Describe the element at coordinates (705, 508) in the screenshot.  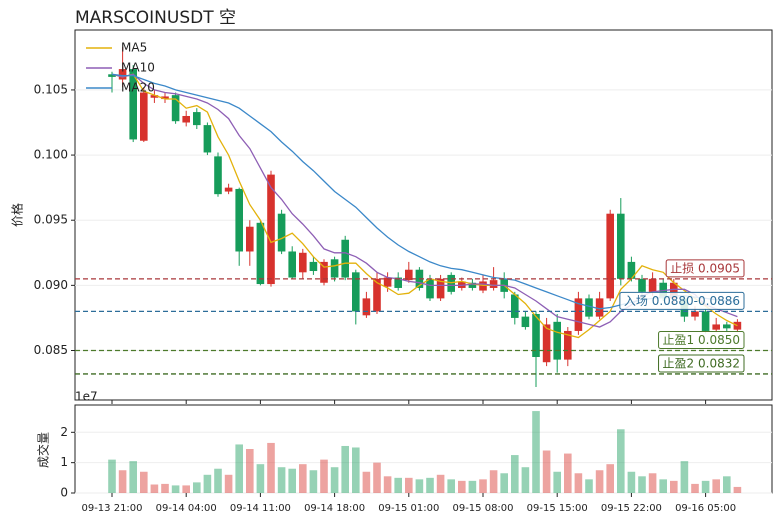
I see `x-tick-label: 09-16 05:00` at that location.